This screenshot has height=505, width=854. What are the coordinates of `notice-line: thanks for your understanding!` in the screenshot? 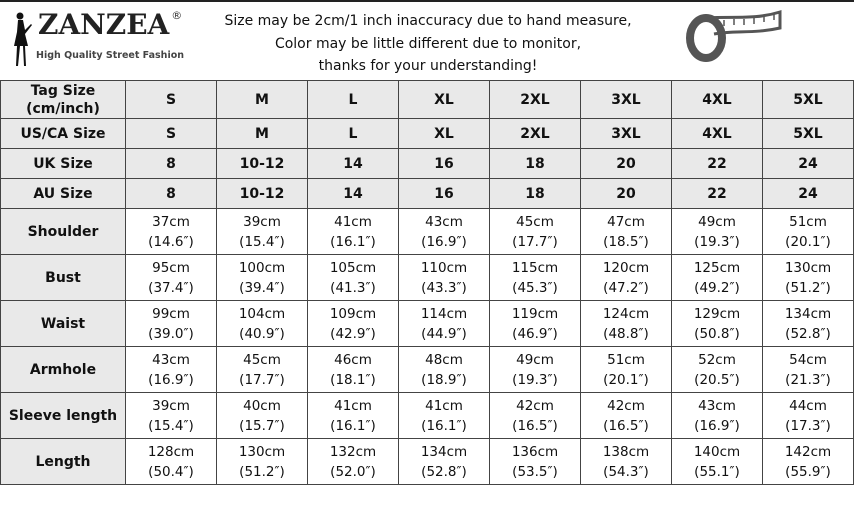 It's located at (428, 66).